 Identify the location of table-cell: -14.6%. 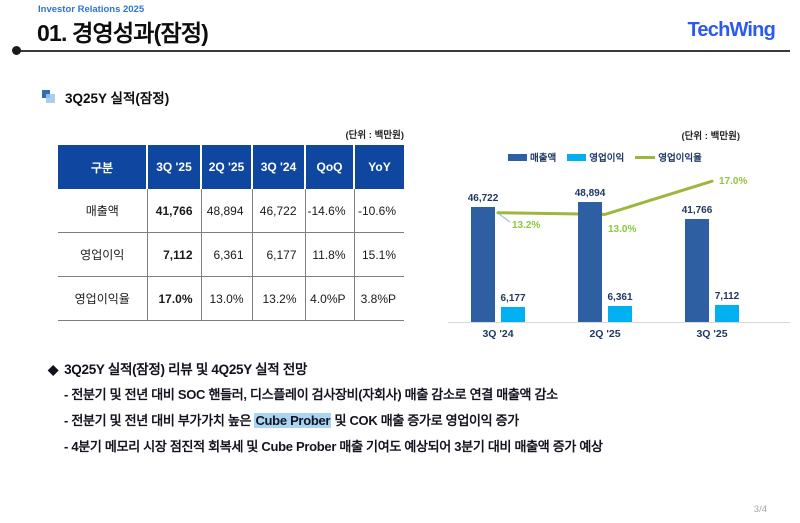
(329, 211).